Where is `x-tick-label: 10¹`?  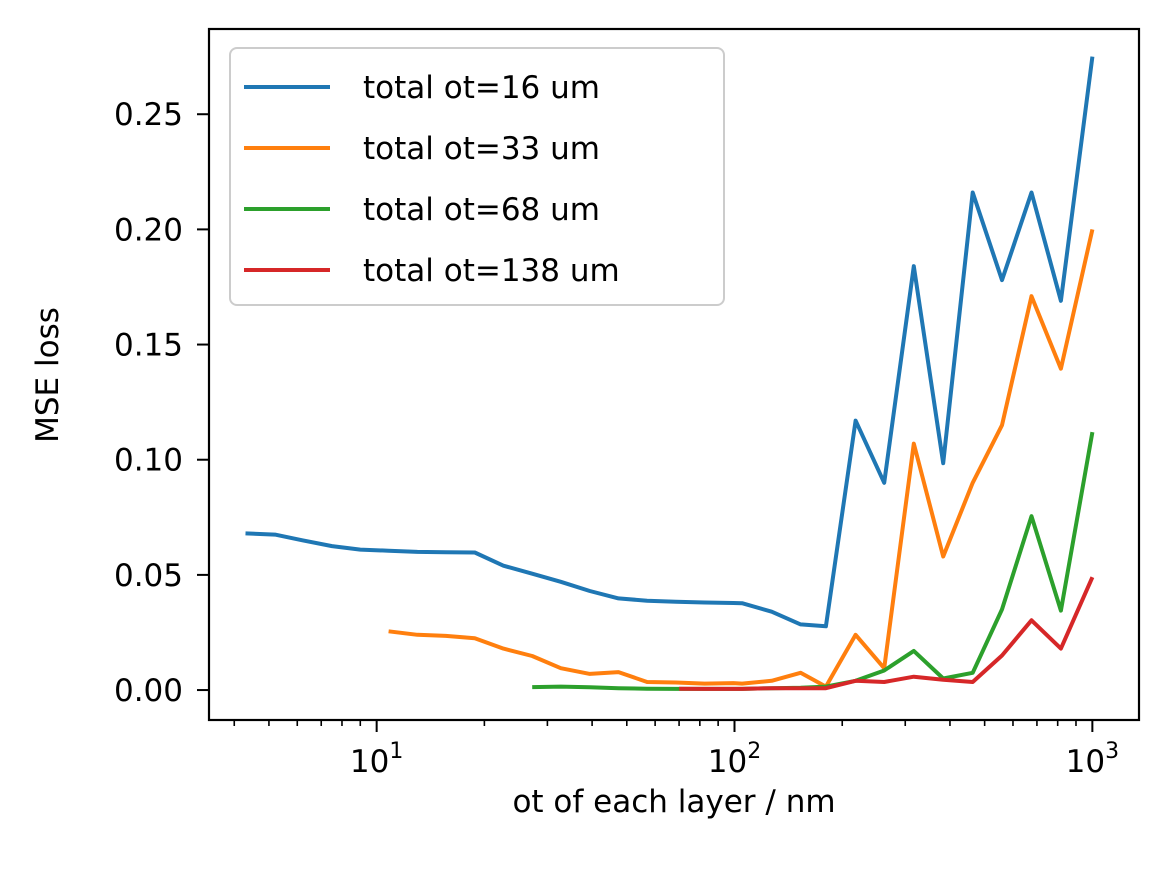 x-tick-label: 10¹ is located at coordinates (376, 759).